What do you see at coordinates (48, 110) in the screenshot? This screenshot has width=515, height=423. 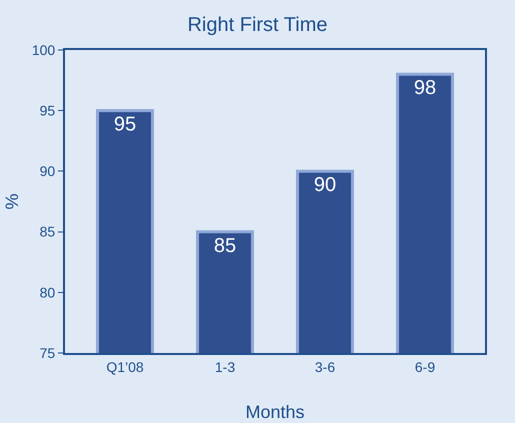 I see `y-tick-label: 95` at bounding box center [48, 110].